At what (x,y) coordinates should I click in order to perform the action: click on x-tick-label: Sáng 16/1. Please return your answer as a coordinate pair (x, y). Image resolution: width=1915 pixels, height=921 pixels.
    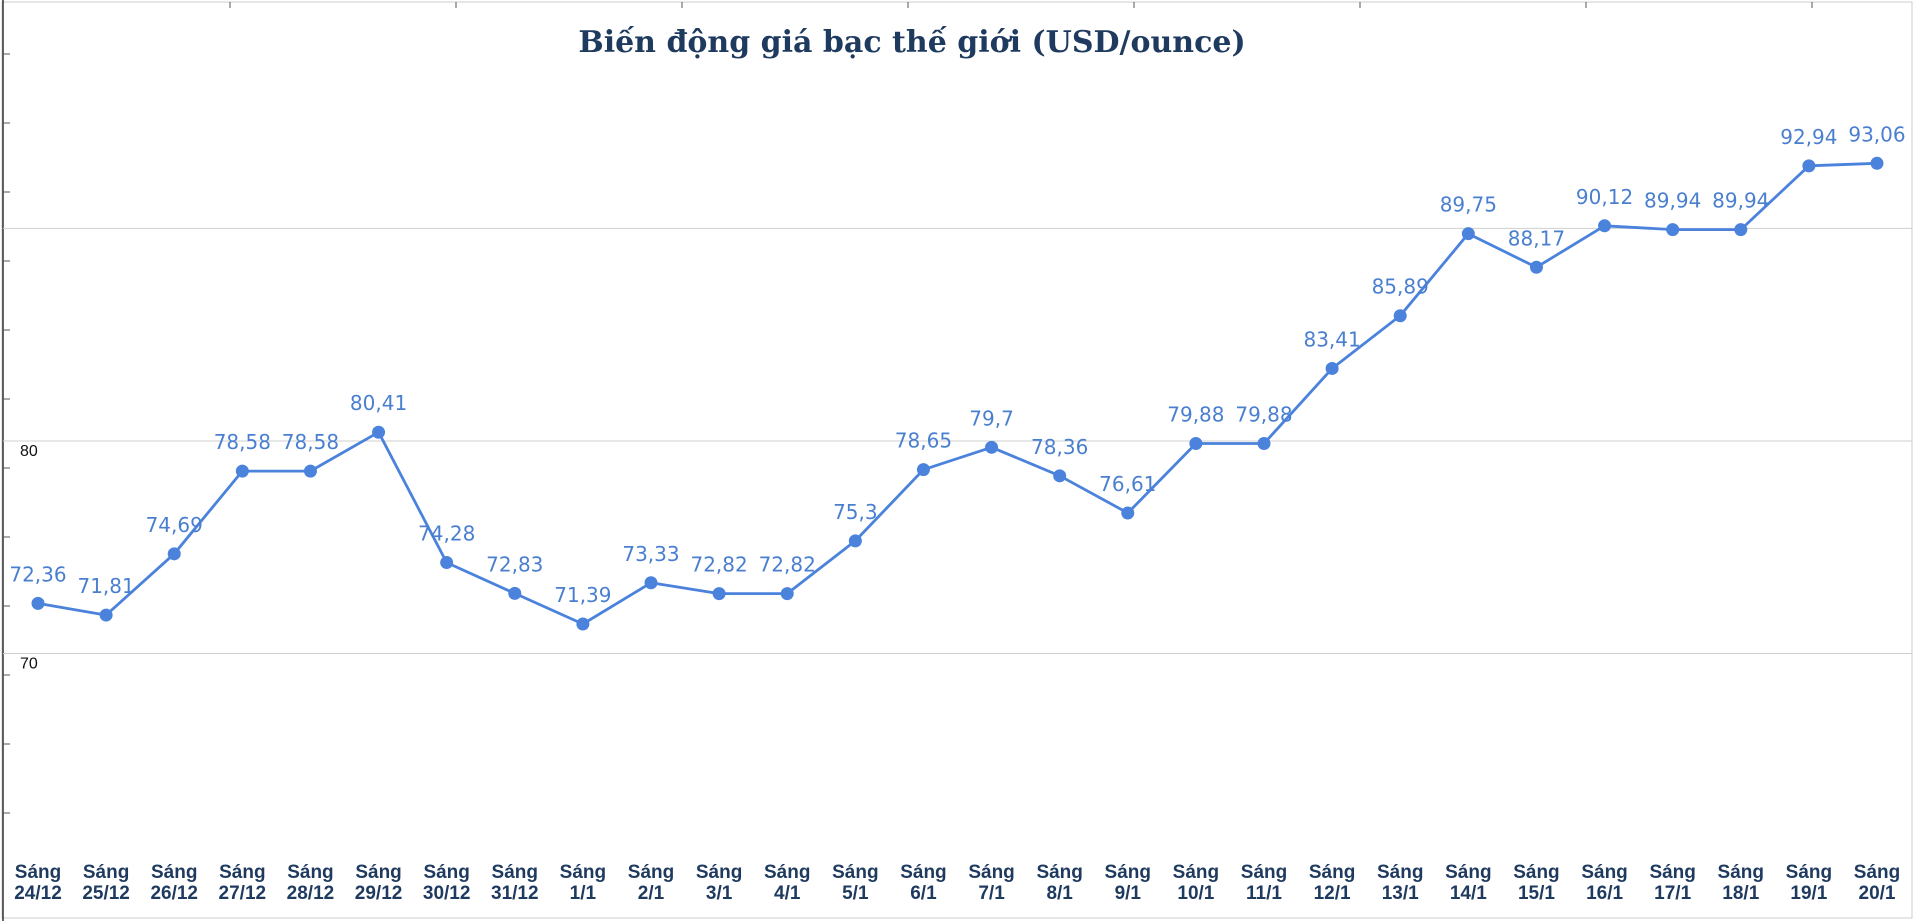
    Looking at the image, I should click on (1604, 883).